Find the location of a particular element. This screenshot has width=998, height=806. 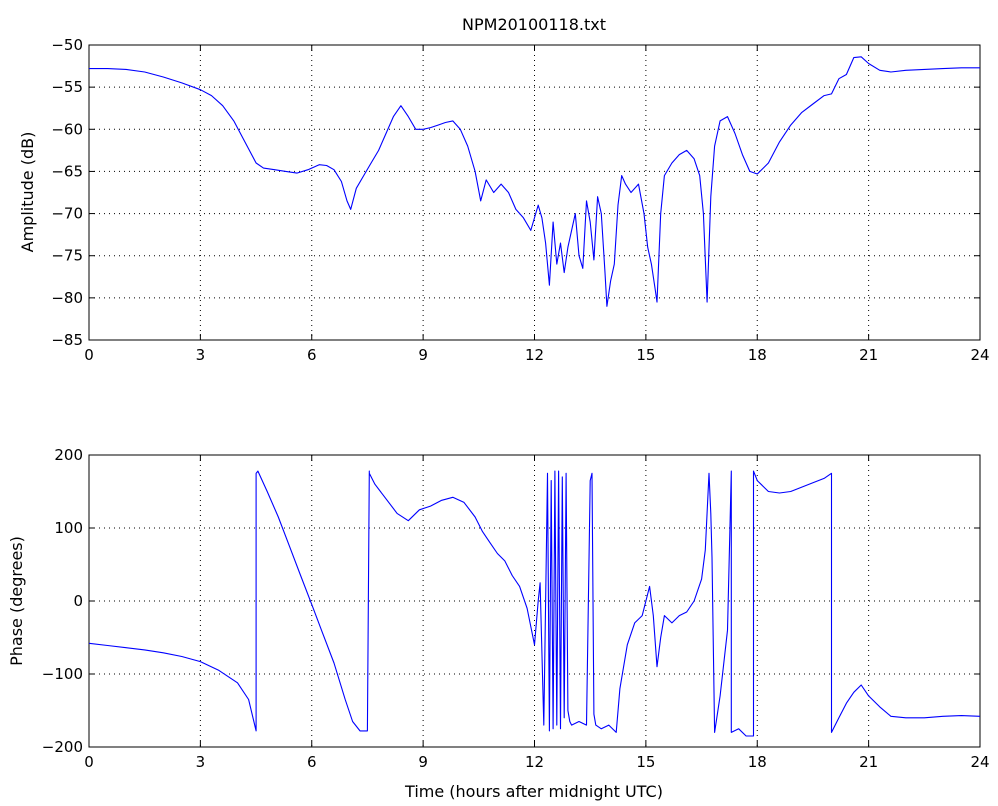

phase-x-tick-label: 12 is located at coordinates (534, 762).